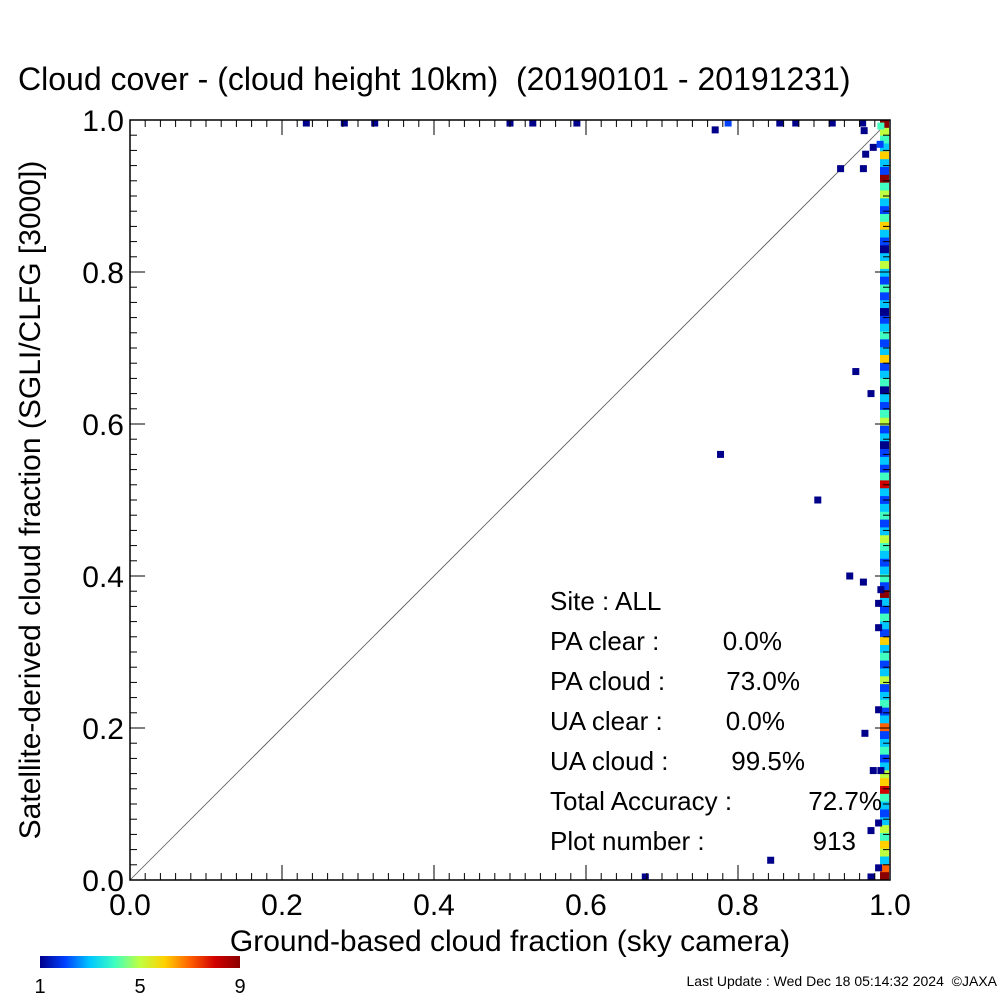  I want to click on colorbar-gradient, so click(140, 962).